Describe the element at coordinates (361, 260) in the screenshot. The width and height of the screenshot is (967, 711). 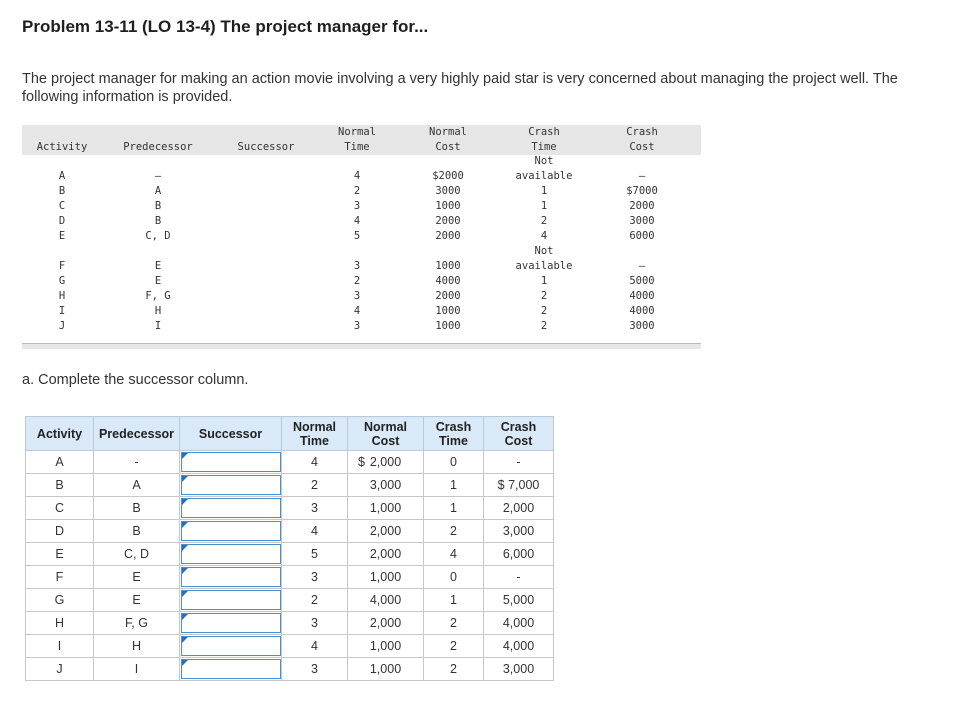
I see `given-table-row: F E 3 1000 available – Not` at that location.